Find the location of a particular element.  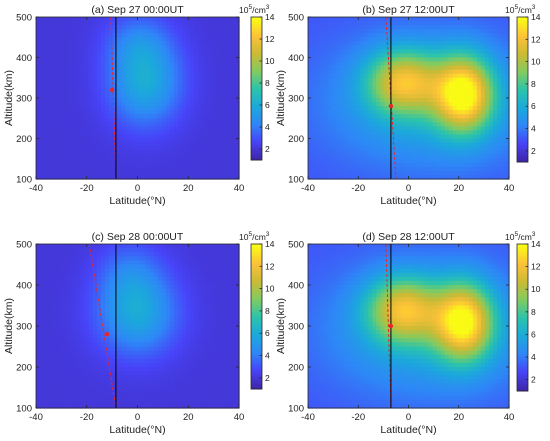

panel-title: (b) Sep 27 12:00UT is located at coordinates (408, 10).